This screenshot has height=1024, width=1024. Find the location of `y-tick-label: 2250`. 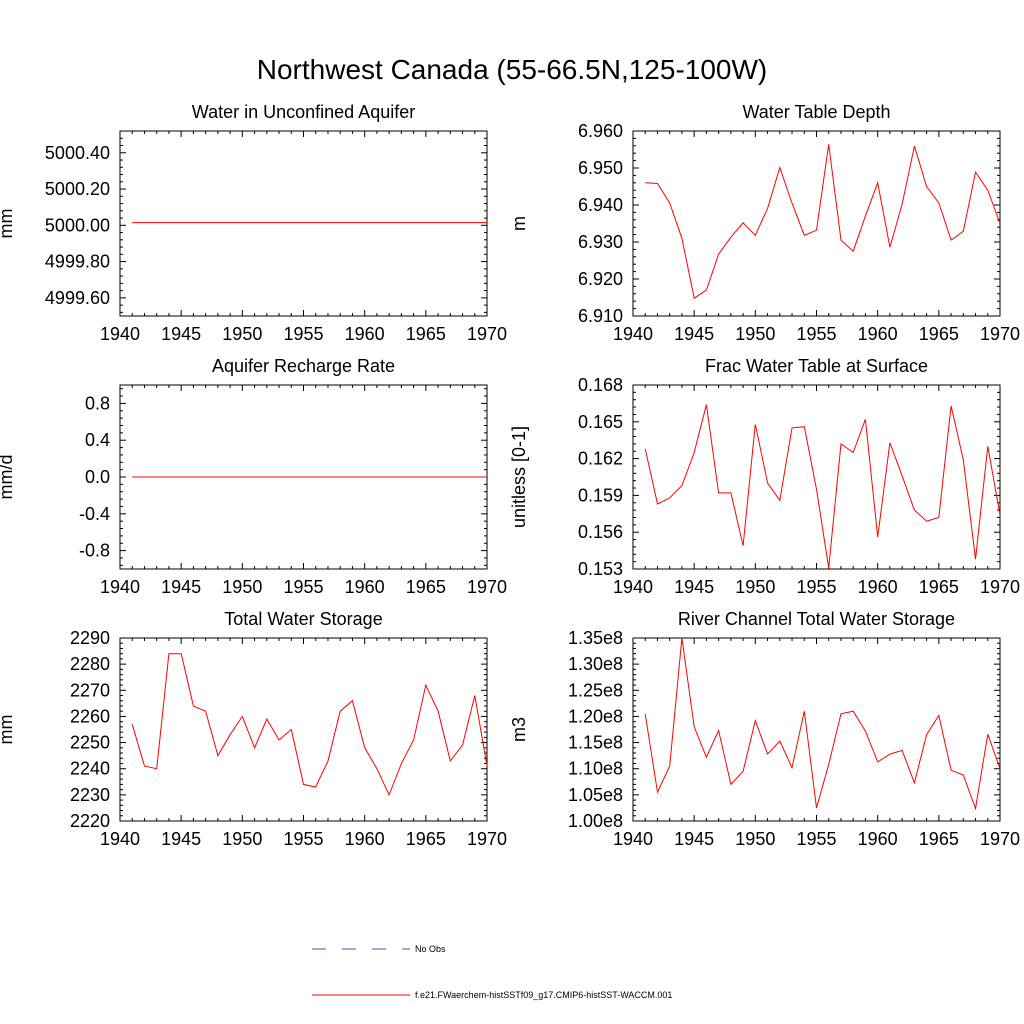

y-tick-label: 2250 is located at coordinates (90, 743).